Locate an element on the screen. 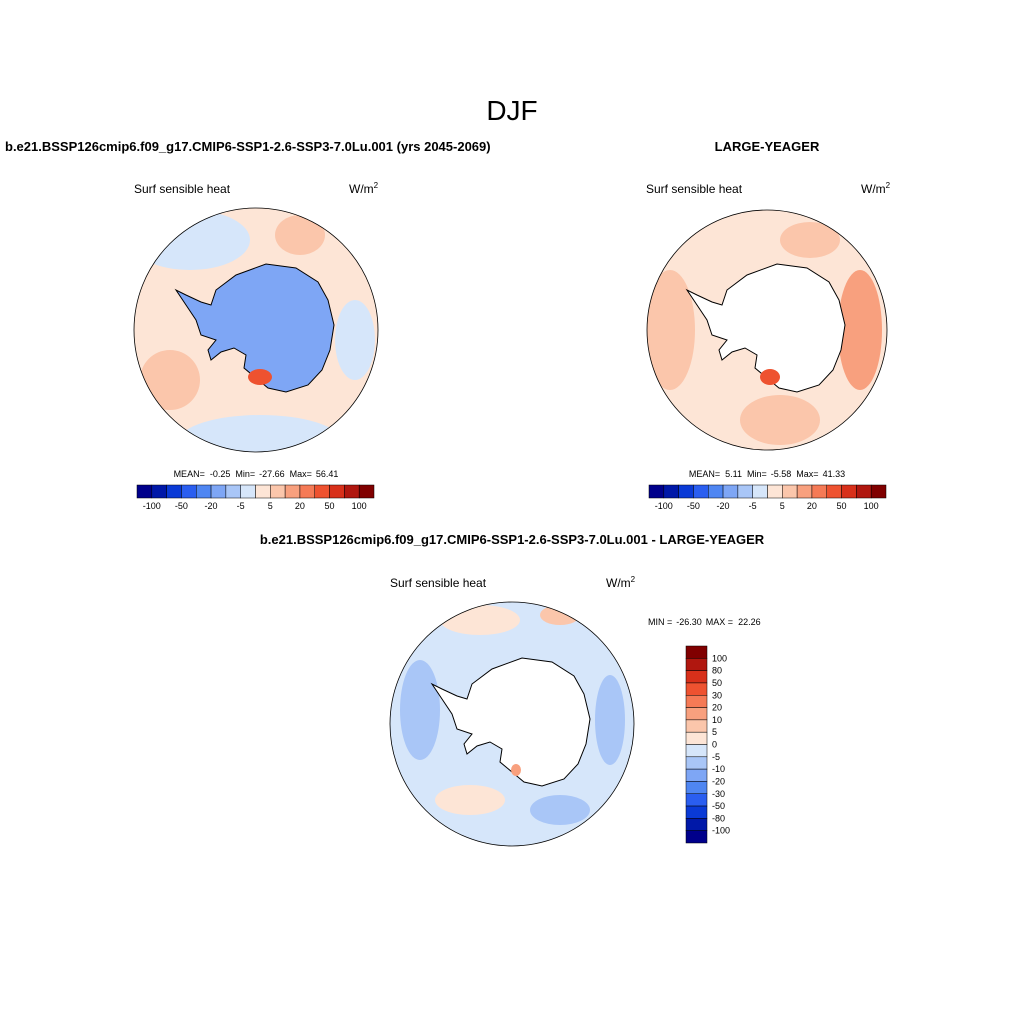 Image resolution: width=1024 pixels, height=1024 pixels. stats: MEAN= -0.25 Min= -27.66 Max= 56.41 is located at coordinates (256, 474).